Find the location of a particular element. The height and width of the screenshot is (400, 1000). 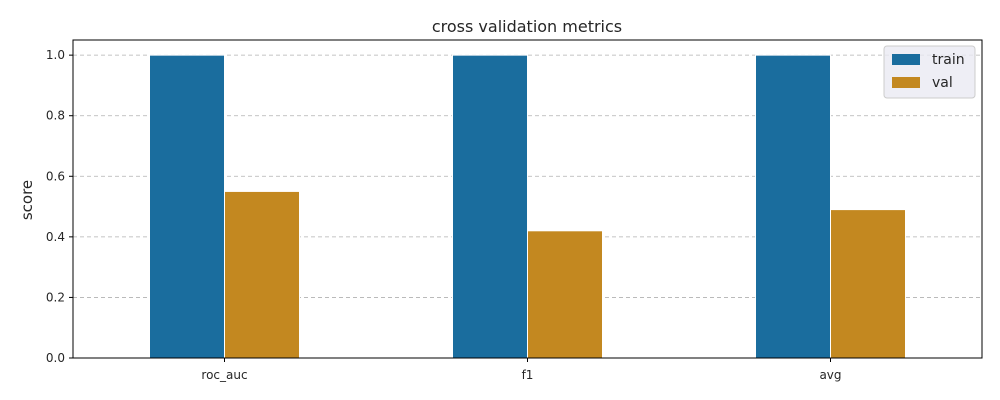

y-tick-label: 0.6 is located at coordinates (55, 176).